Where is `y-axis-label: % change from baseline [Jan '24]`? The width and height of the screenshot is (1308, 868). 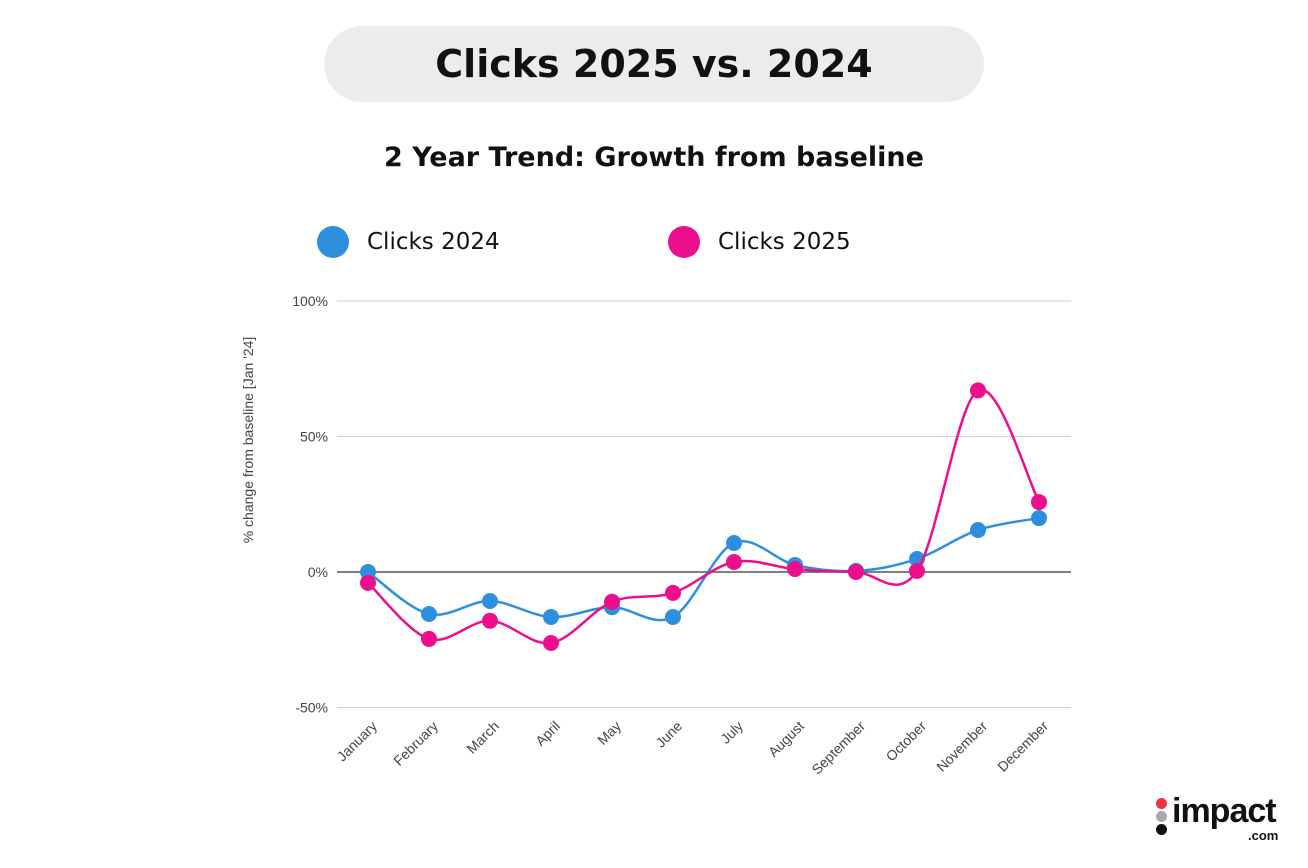
y-axis-label: % change from baseline [Jan '24] is located at coordinates (248, 440).